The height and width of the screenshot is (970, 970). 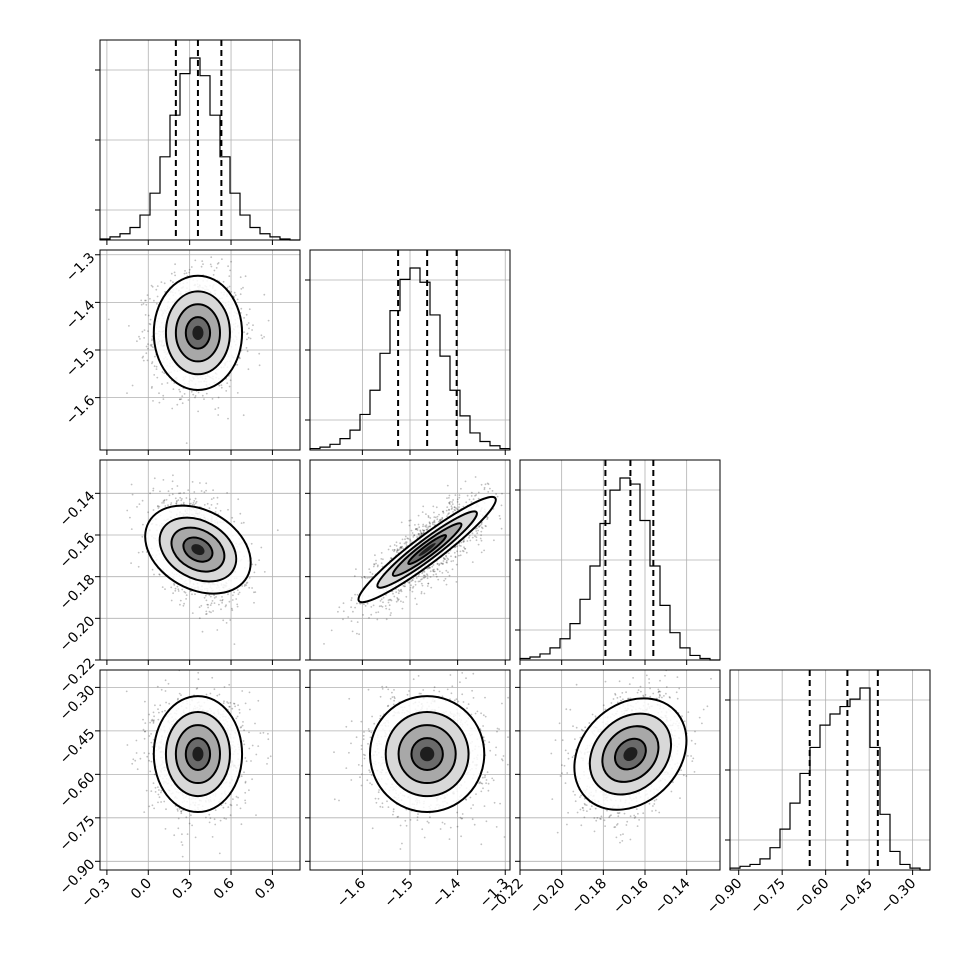 I want to click on y-tick-label-3-3: −0.75, so click(x=78, y=834).